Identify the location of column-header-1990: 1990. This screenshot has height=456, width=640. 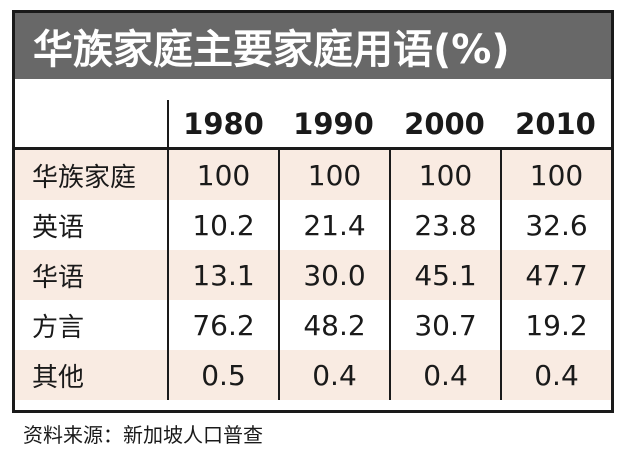
(333, 123).